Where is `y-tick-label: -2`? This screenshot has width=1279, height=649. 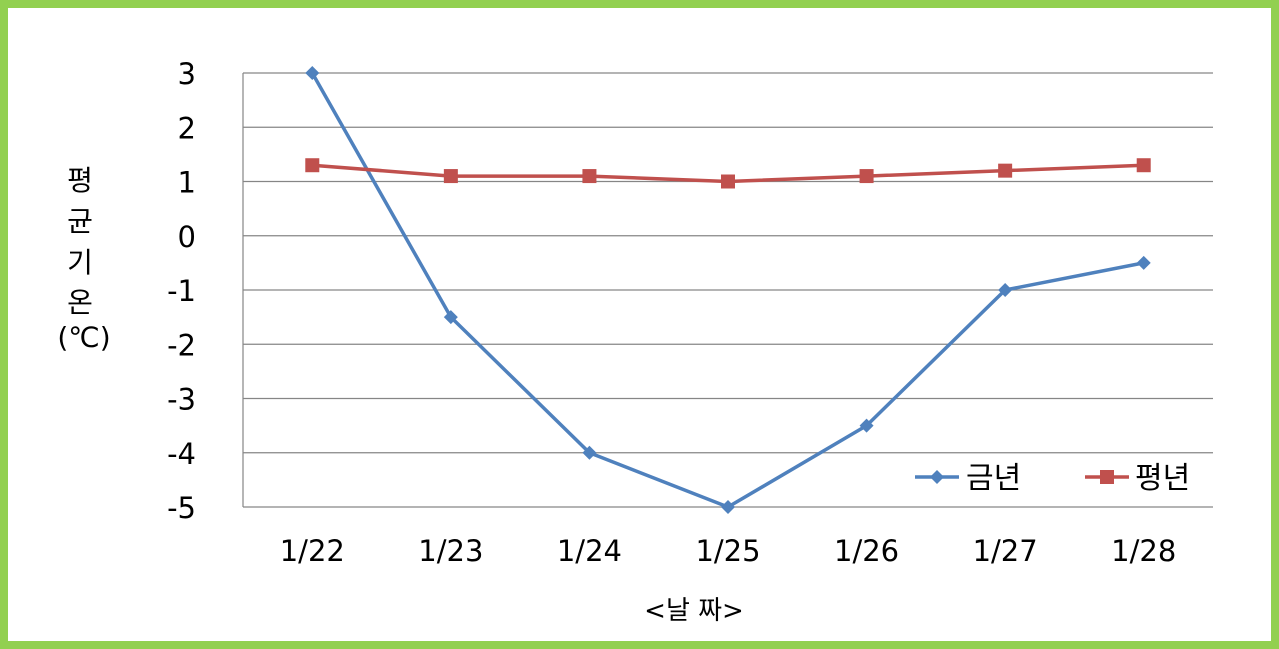 y-tick-label: -2 is located at coordinates (181, 345).